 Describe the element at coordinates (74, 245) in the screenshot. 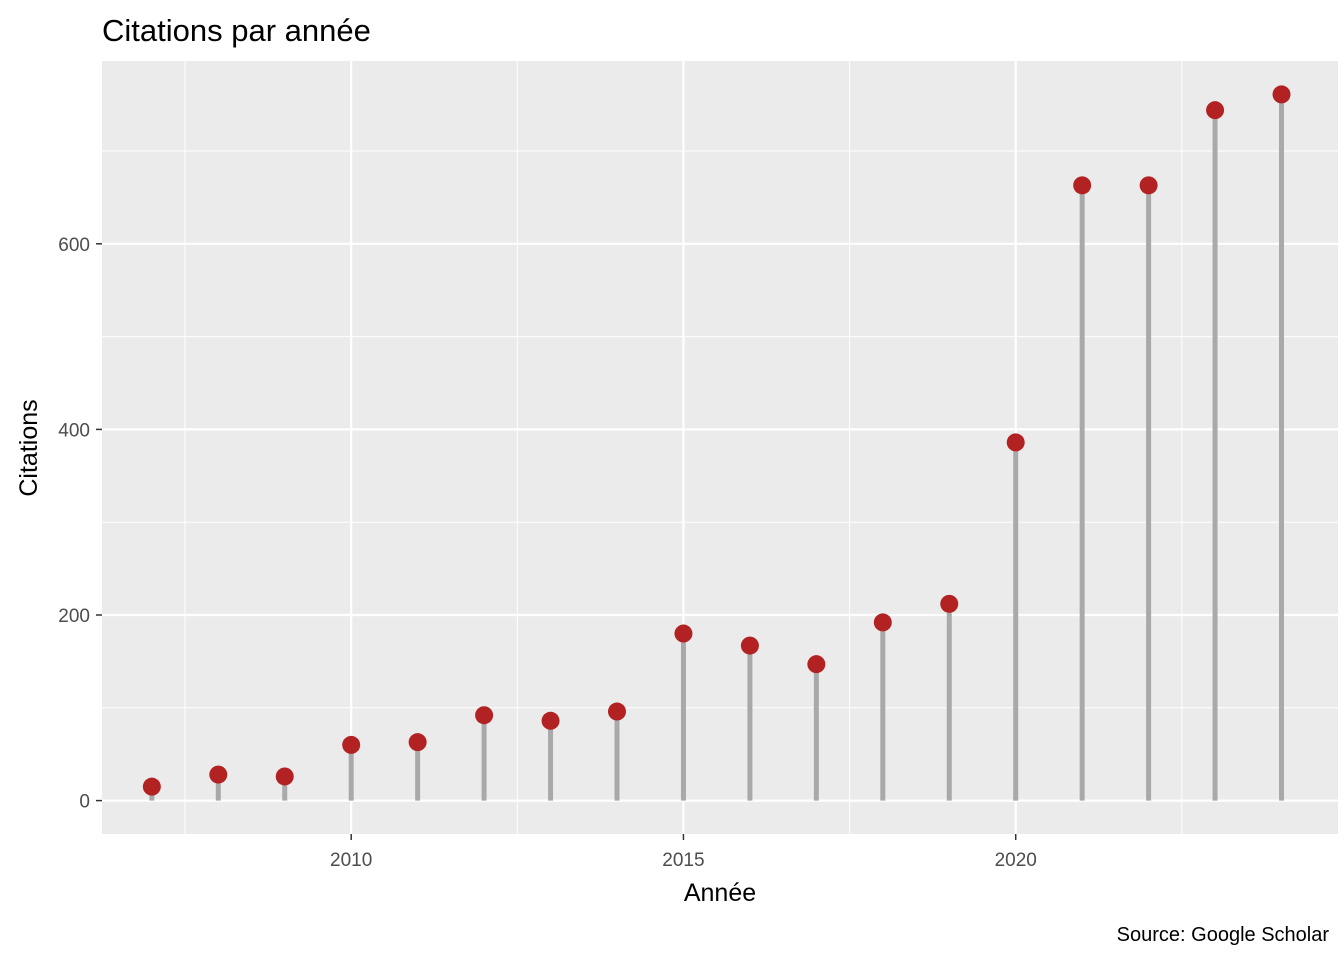

I see `y-tick-label: 600` at that location.